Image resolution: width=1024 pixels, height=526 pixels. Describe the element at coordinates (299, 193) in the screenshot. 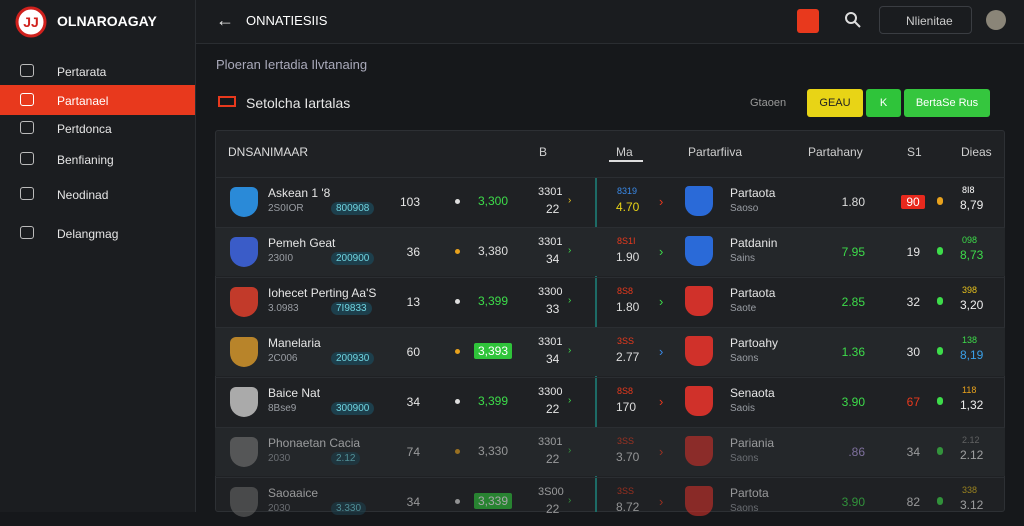

I see `team-name: Askean 1 '8` at that location.